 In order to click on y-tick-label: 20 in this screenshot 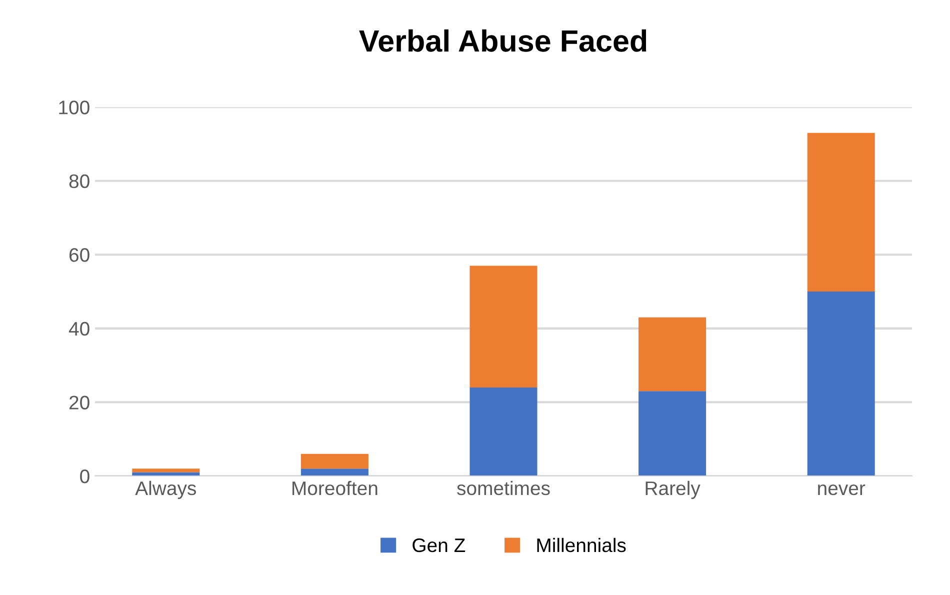, I will do `click(79, 403)`.